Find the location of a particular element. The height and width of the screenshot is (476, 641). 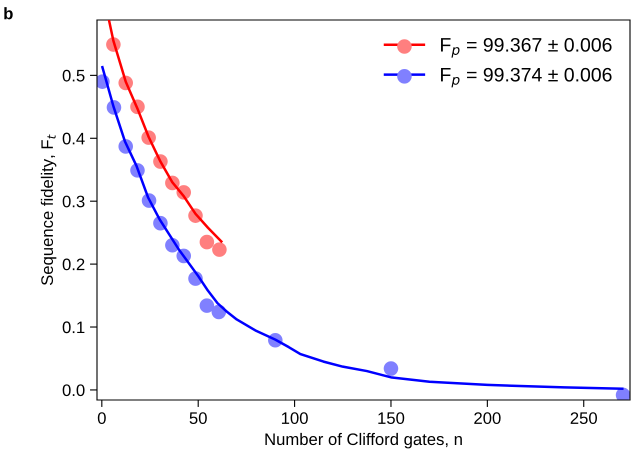

y-tick-label: 0.3 is located at coordinates (73, 202).